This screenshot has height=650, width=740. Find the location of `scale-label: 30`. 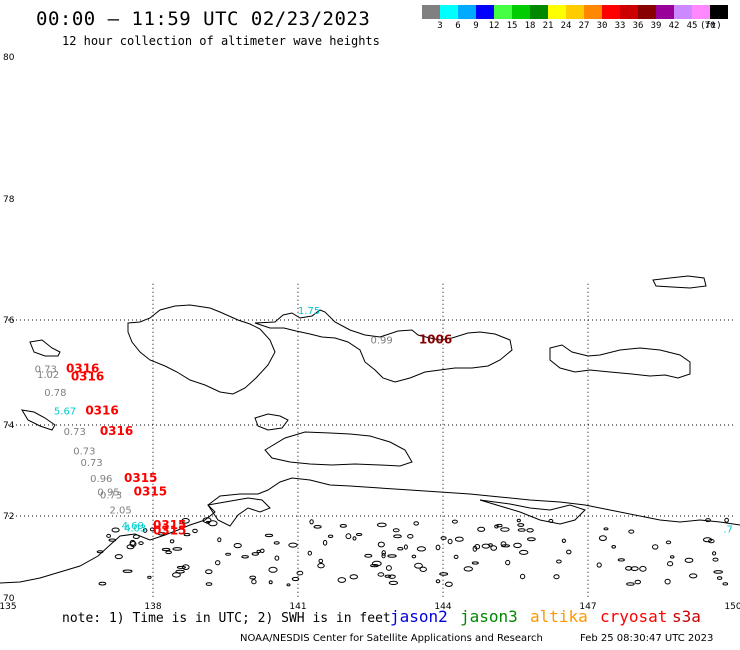

scale-label: 30 is located at coordinates (602, 26).